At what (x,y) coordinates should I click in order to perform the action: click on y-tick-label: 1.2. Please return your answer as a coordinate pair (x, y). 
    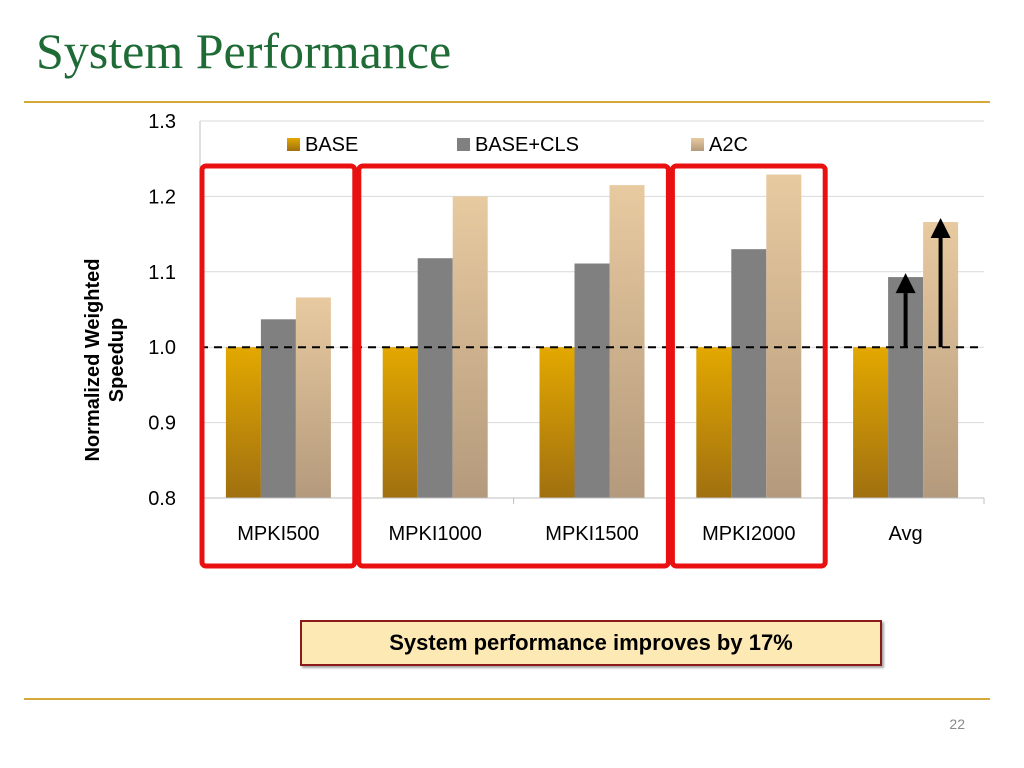
    Looking at the image, I should click on (162, 197).